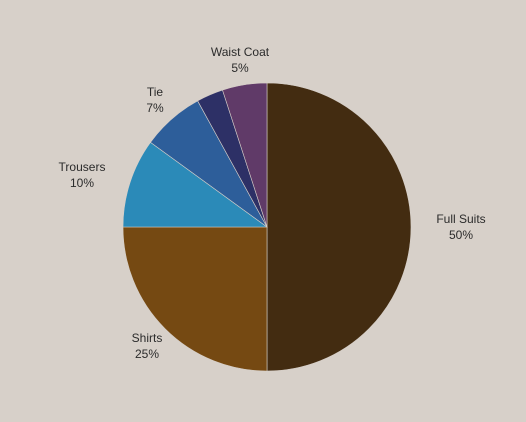  I want to click on pie-slice-waist-coat, so click(245, 155).